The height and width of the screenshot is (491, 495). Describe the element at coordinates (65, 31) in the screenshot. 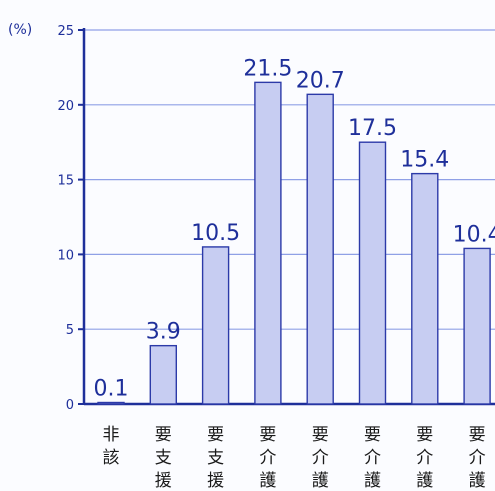

I see `y-tick-label: 25` at that location.